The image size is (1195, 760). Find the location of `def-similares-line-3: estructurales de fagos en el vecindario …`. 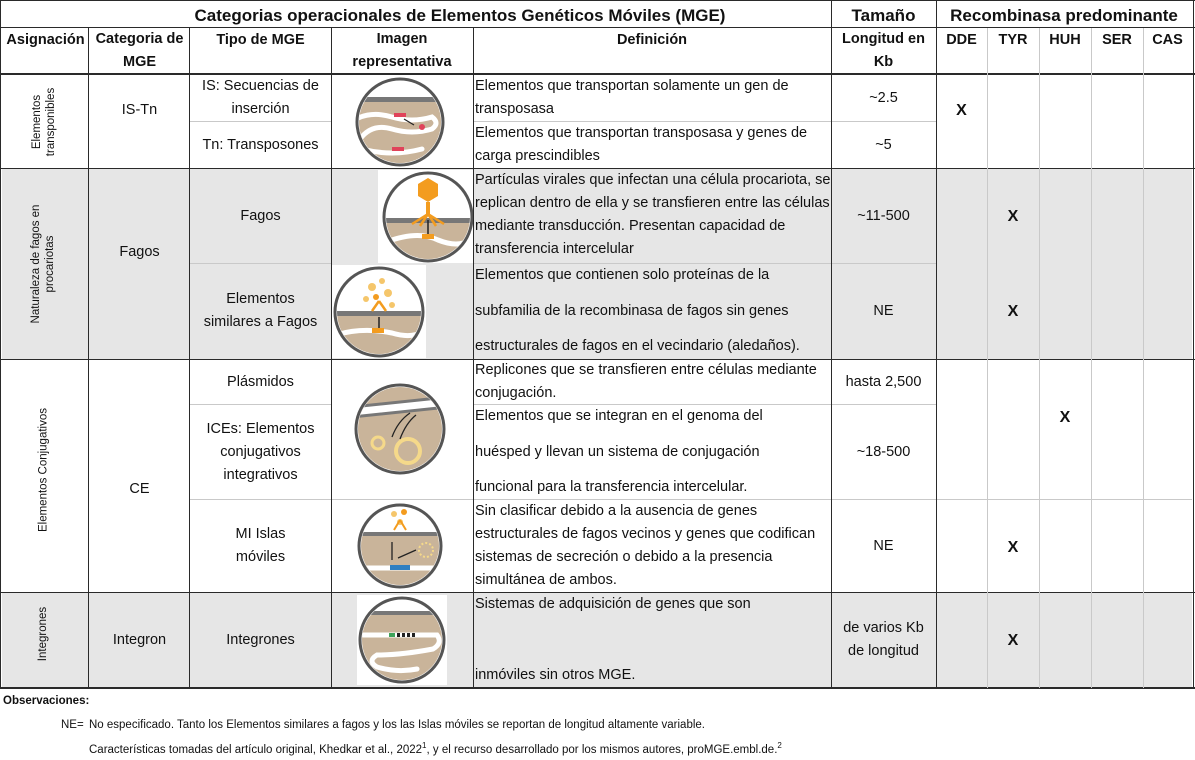

def-similares-line-3: estructurales de fagos en el vecindario … is located at coordinates (637, 346).